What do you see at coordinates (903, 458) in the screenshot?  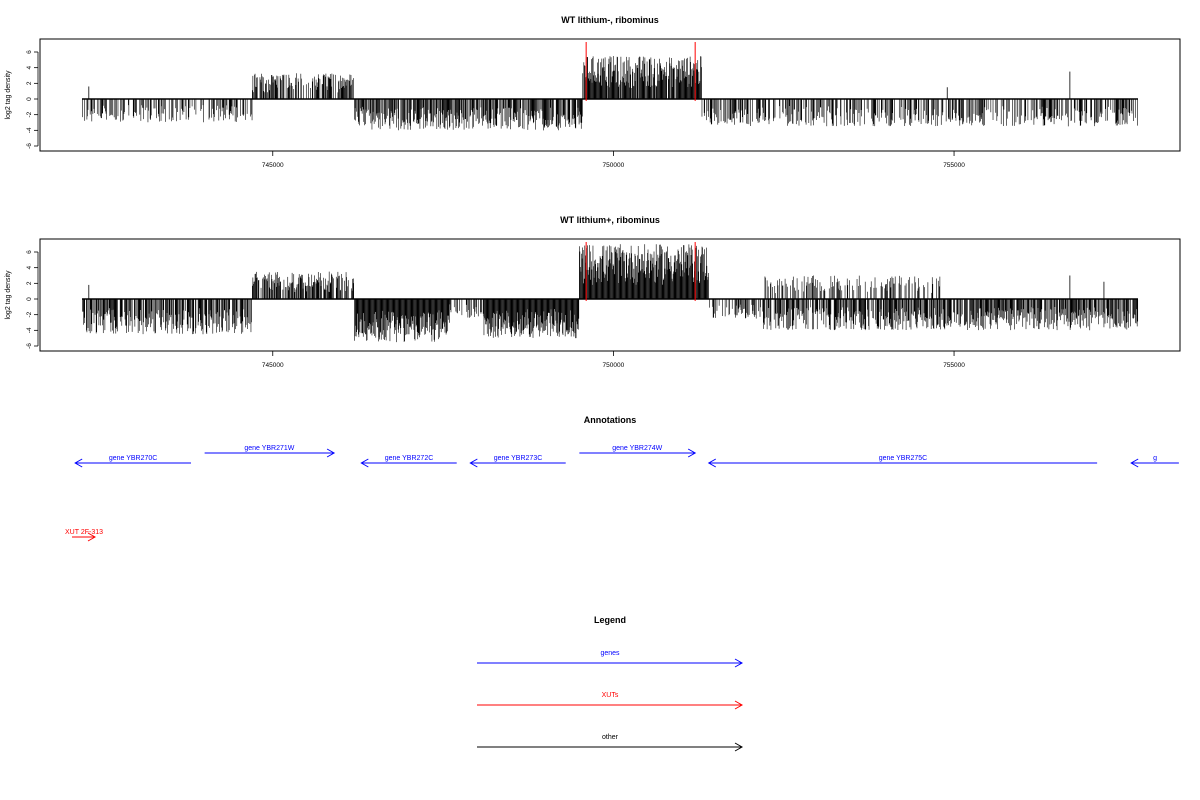 I see `gene-label: gene YBR275C` at bounding box center [903, 458].